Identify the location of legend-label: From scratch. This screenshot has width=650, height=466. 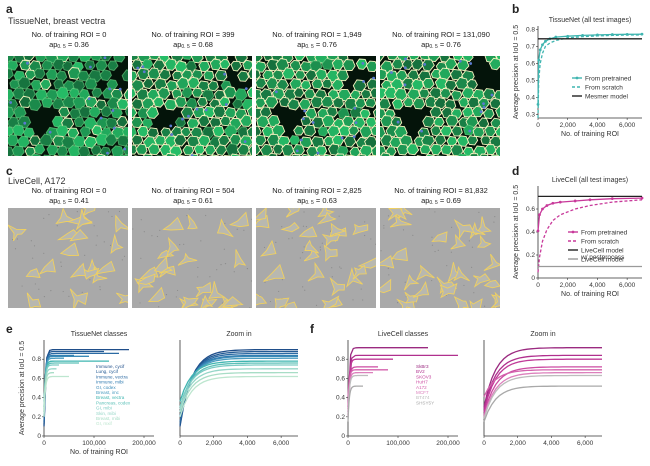
(600, 241).